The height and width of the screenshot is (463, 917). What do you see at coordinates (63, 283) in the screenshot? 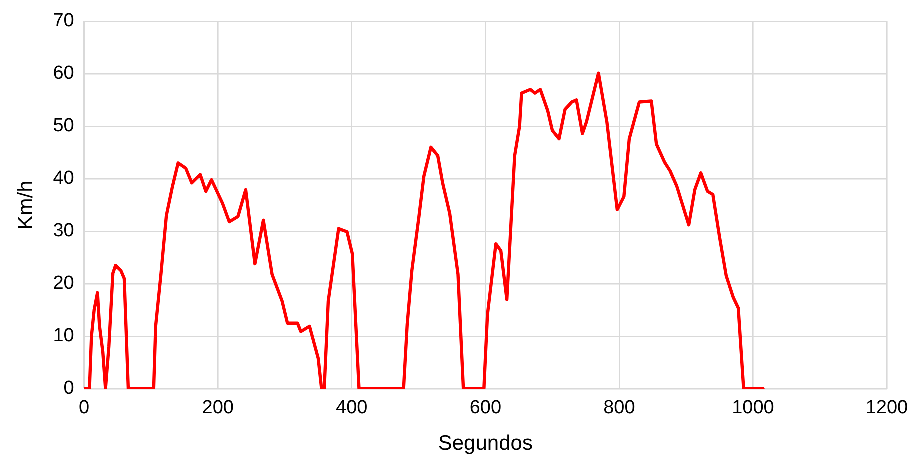
I see `y-tick-label: 20` at bounding box center [63, 283].